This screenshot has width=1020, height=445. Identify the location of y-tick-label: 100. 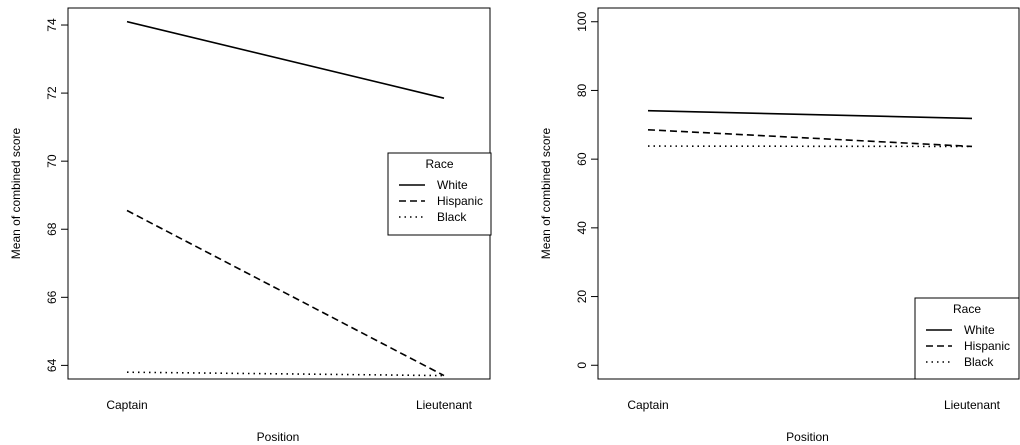
(582, 21).